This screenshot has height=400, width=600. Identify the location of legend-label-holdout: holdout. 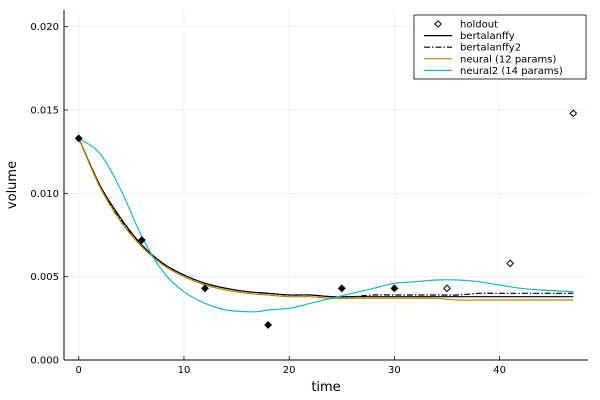
(479, 25).